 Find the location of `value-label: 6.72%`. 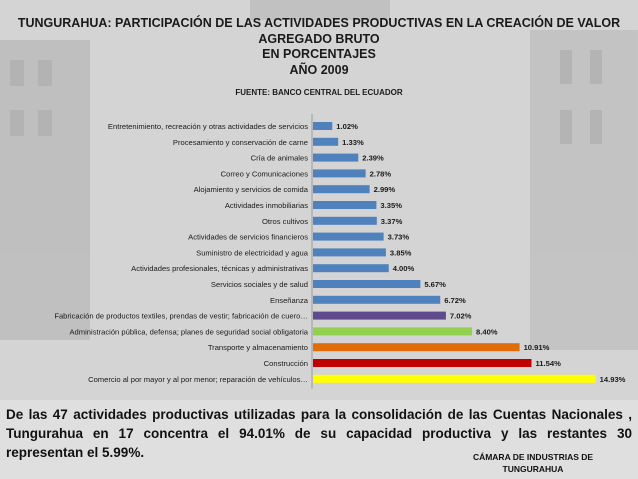

value-label: 6.72% is located at coordinates (455, 300).